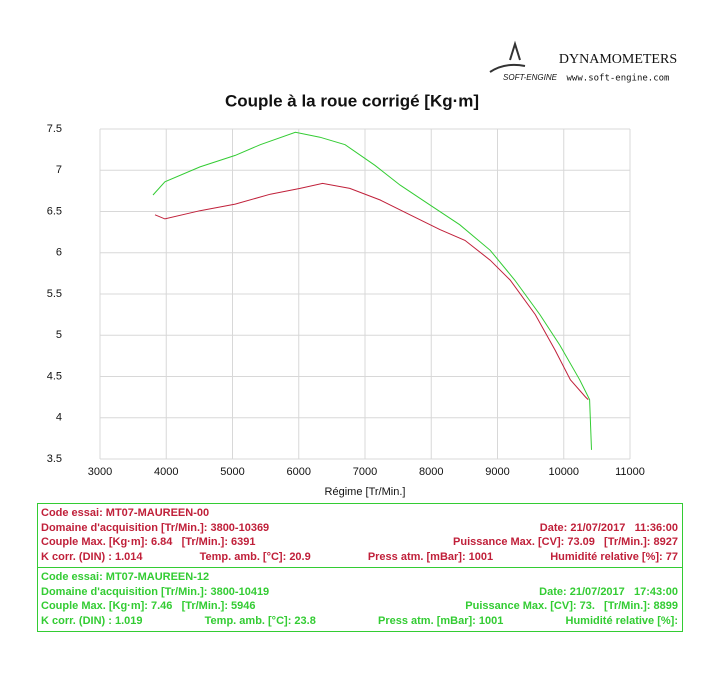 Image resolution: width=720 pixels, height=673 pixels. I want to click on x-tick-label: 7000, so click(365, 472).